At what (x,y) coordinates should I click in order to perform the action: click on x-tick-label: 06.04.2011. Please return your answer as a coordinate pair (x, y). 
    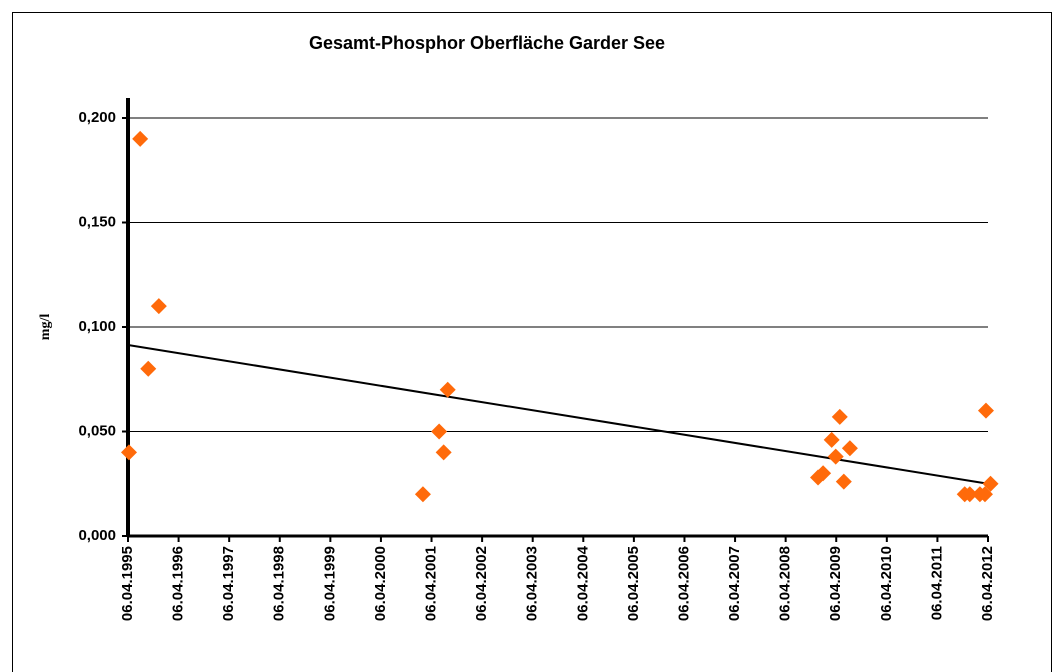
    Looking at the image, I should click on (936, 583).